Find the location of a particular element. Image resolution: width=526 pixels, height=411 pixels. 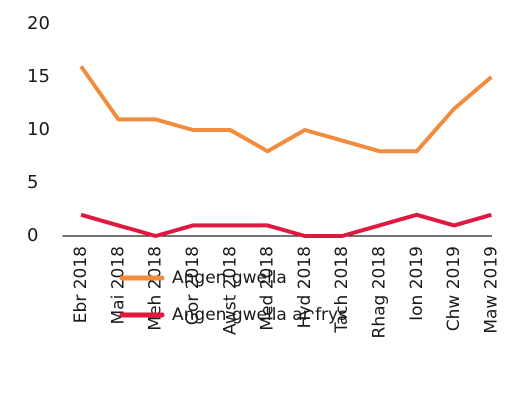

legend-label: Angen gwella is located at coordinates (229, 278).